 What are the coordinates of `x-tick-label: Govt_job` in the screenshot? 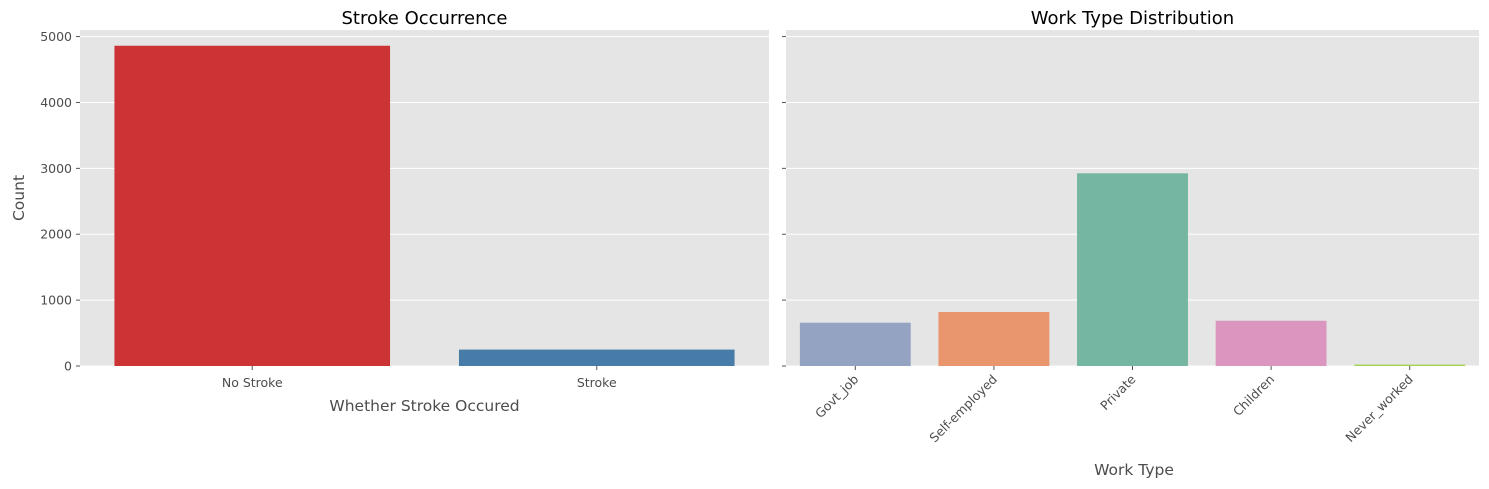 It's located at (836, 395).